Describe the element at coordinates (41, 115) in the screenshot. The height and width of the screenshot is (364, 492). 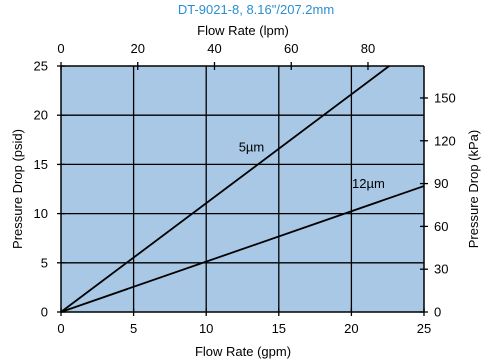
I see `y-tick-label: 20` at that location.